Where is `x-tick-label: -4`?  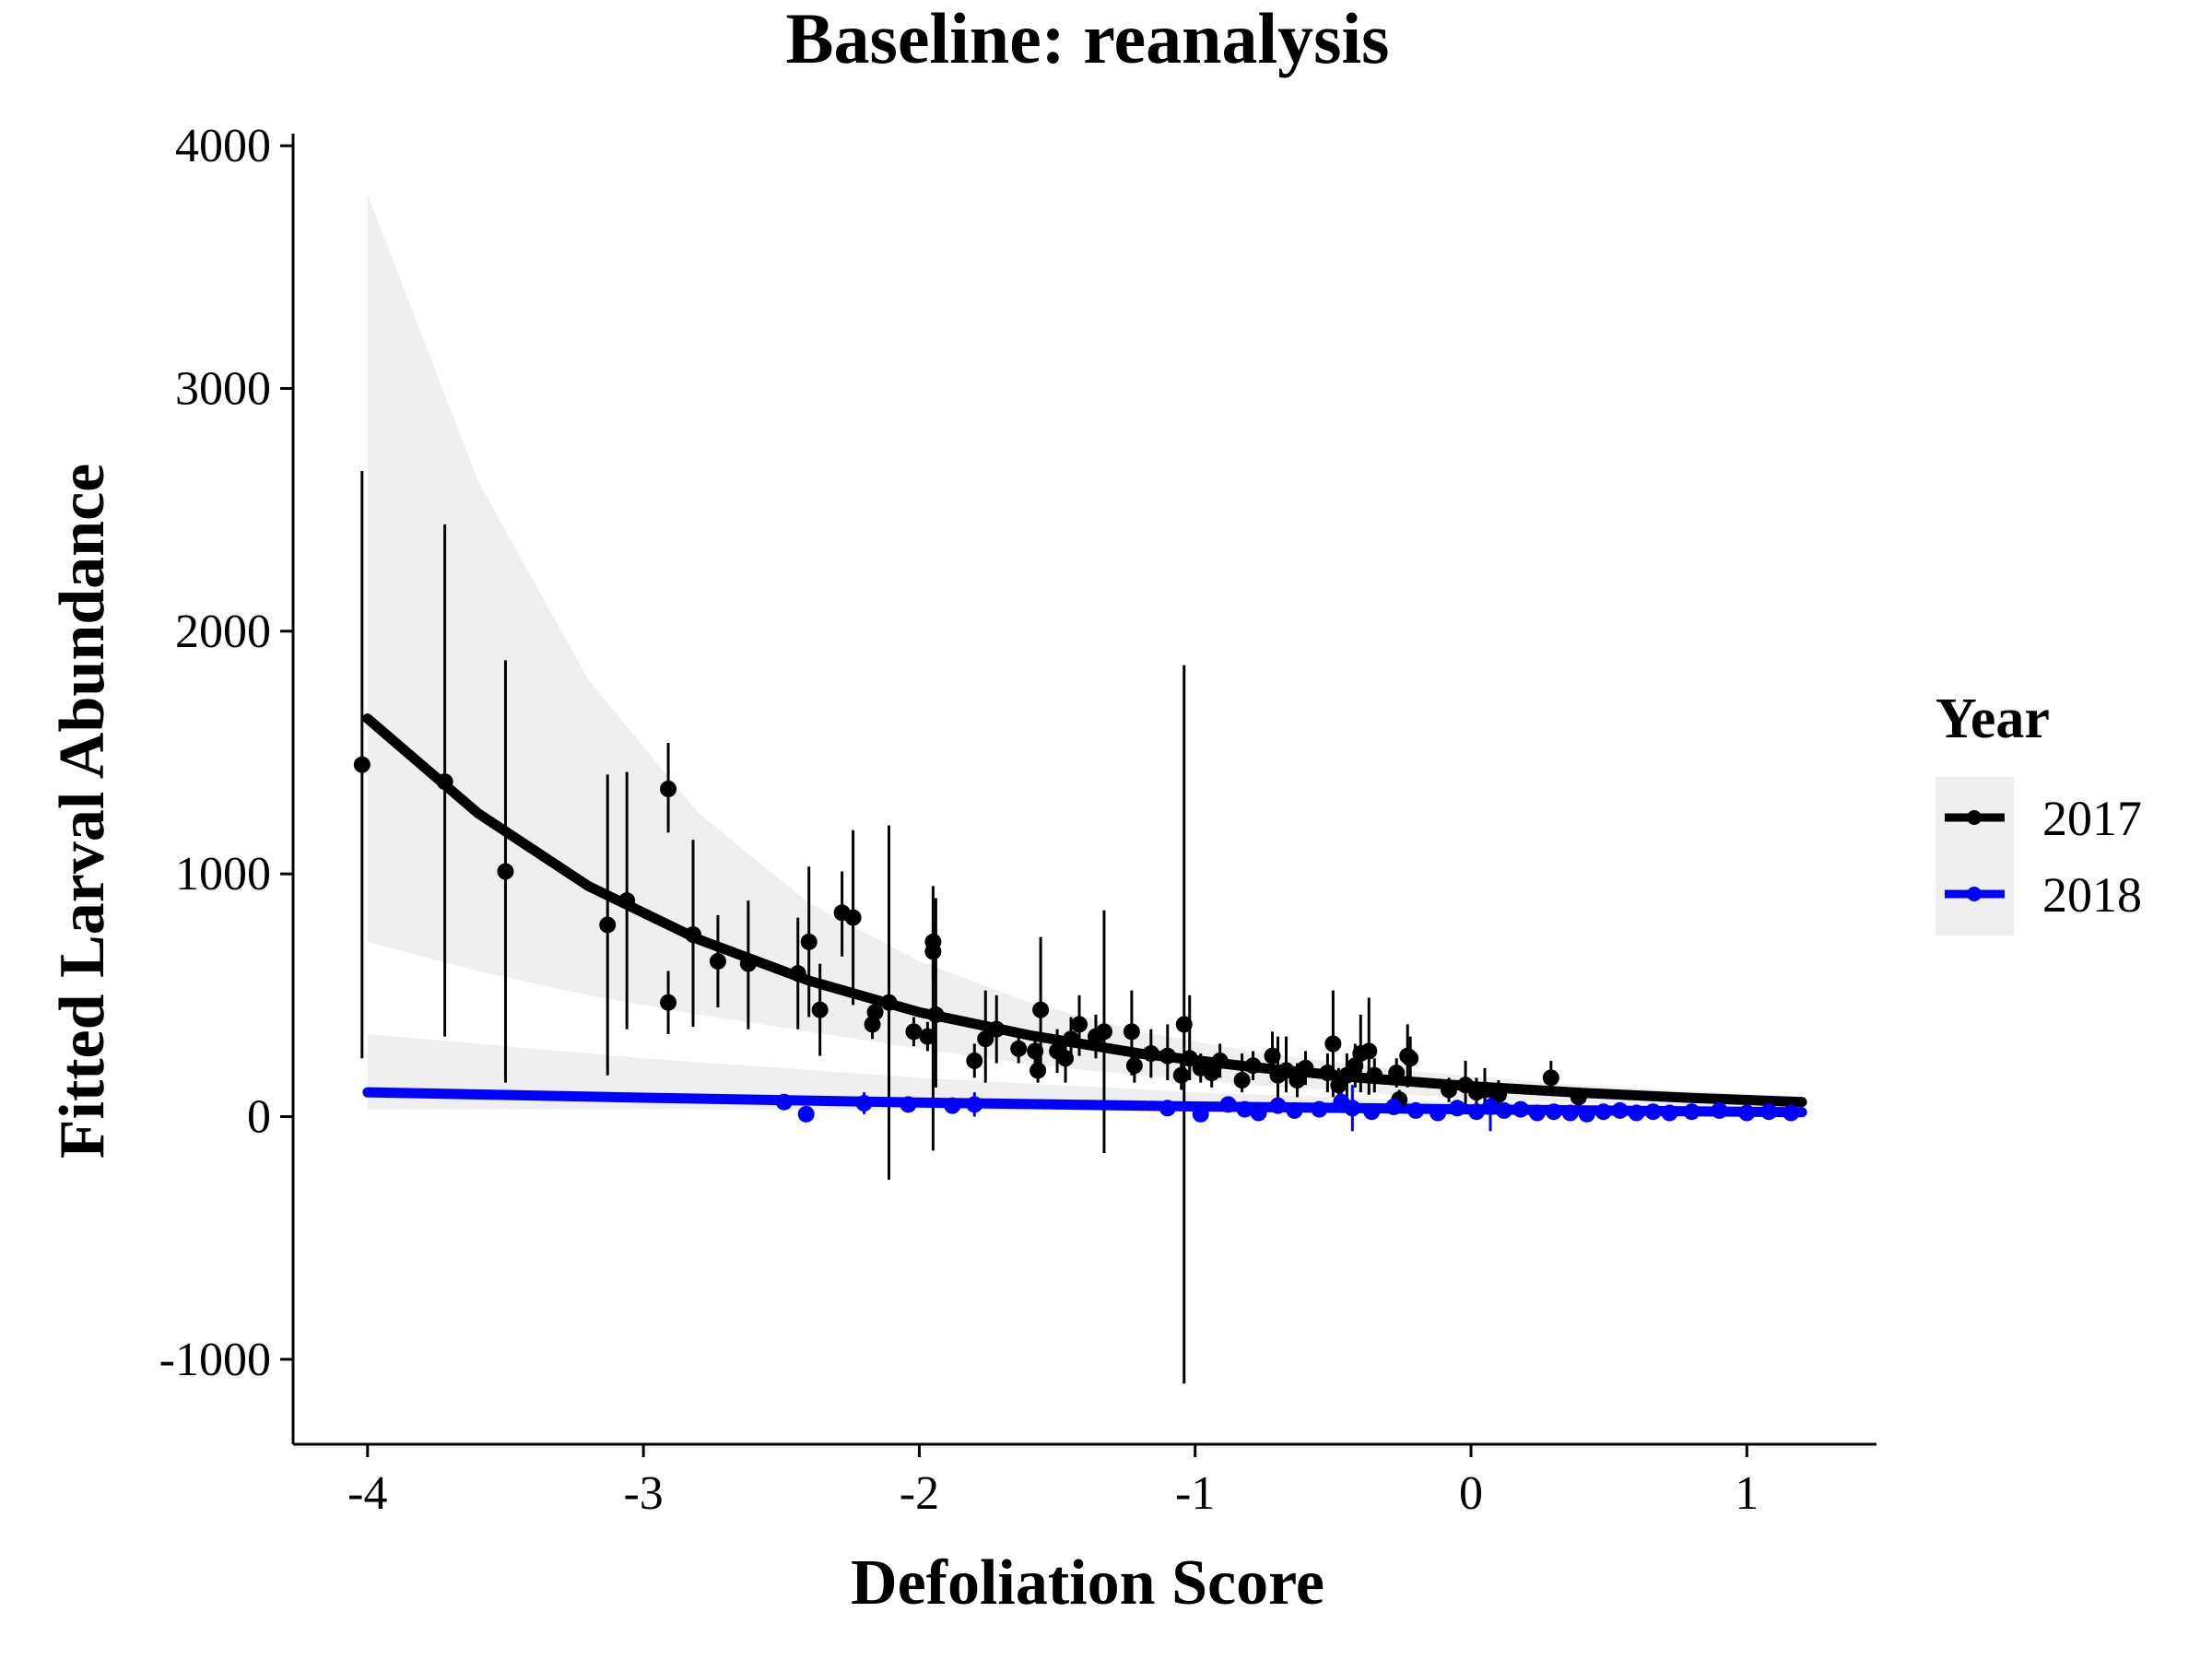 x-tick-label: -4 is located at coordinates (367, 1493).